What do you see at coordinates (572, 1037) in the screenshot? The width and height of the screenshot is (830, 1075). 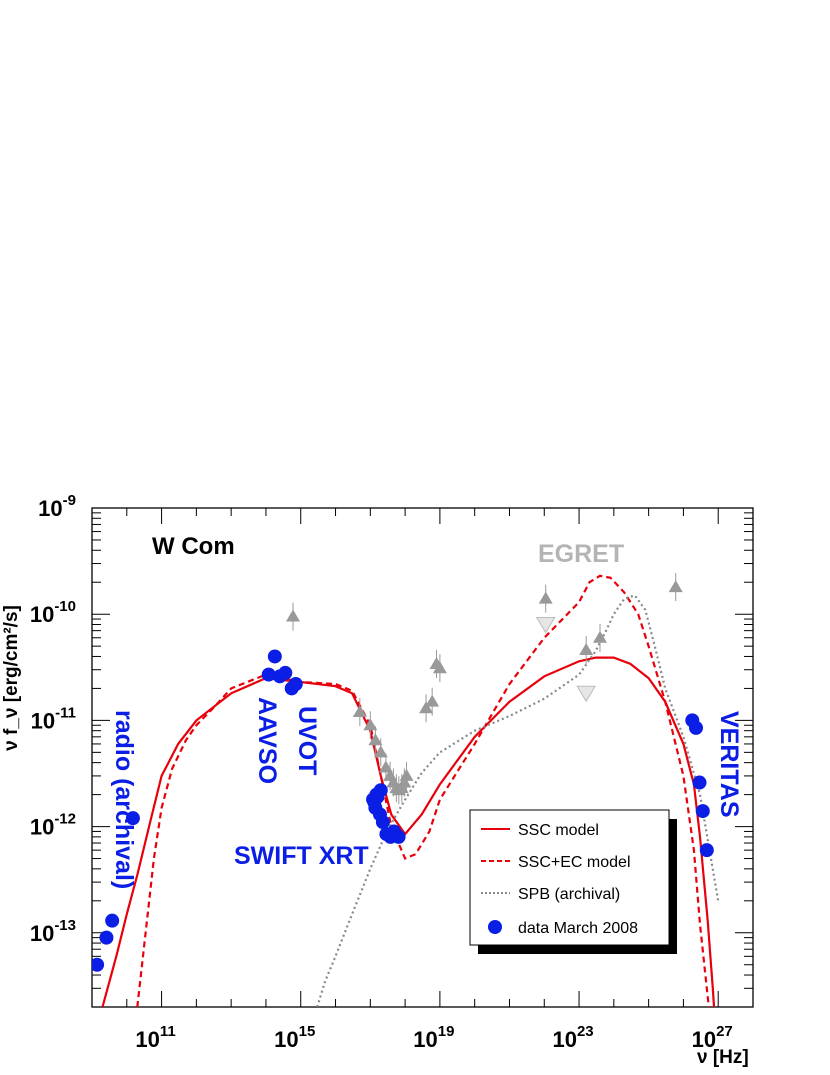 I see `x-tick-label: 1023` at bounding box center [572, 1037].